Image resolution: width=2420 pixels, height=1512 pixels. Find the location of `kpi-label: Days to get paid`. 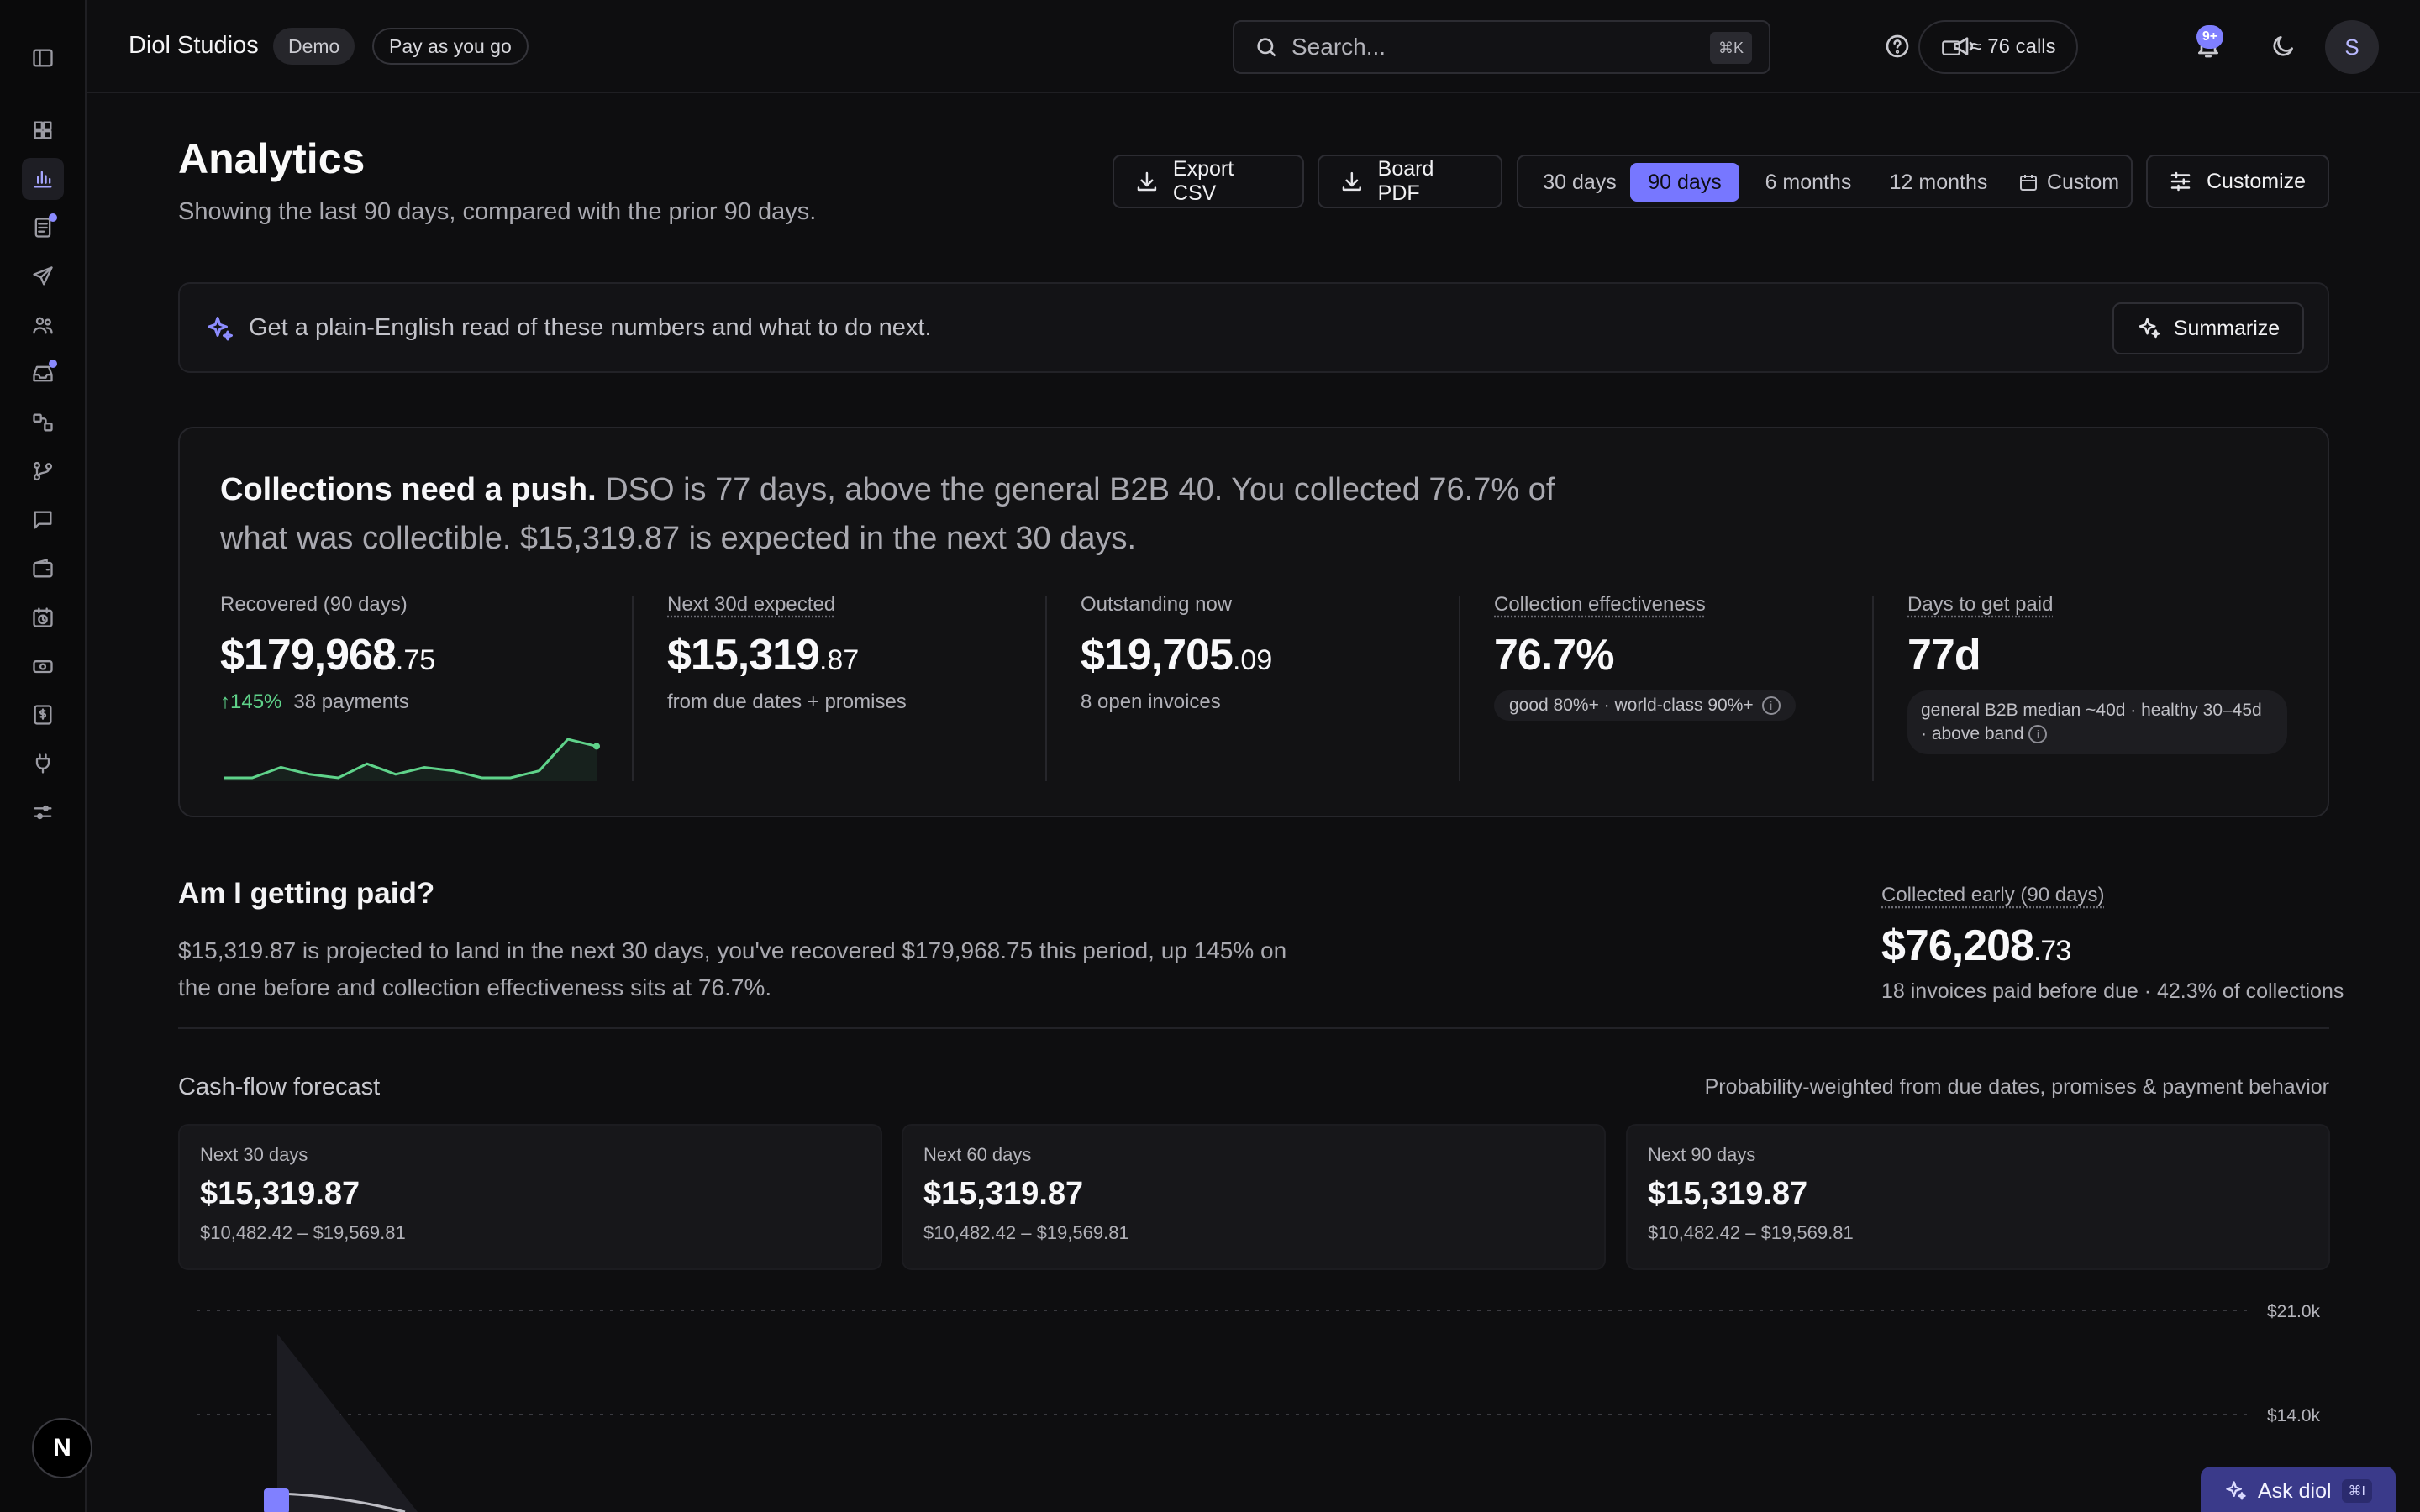

kpi-label: Days to get paid is located at coordinates (1981, 604).